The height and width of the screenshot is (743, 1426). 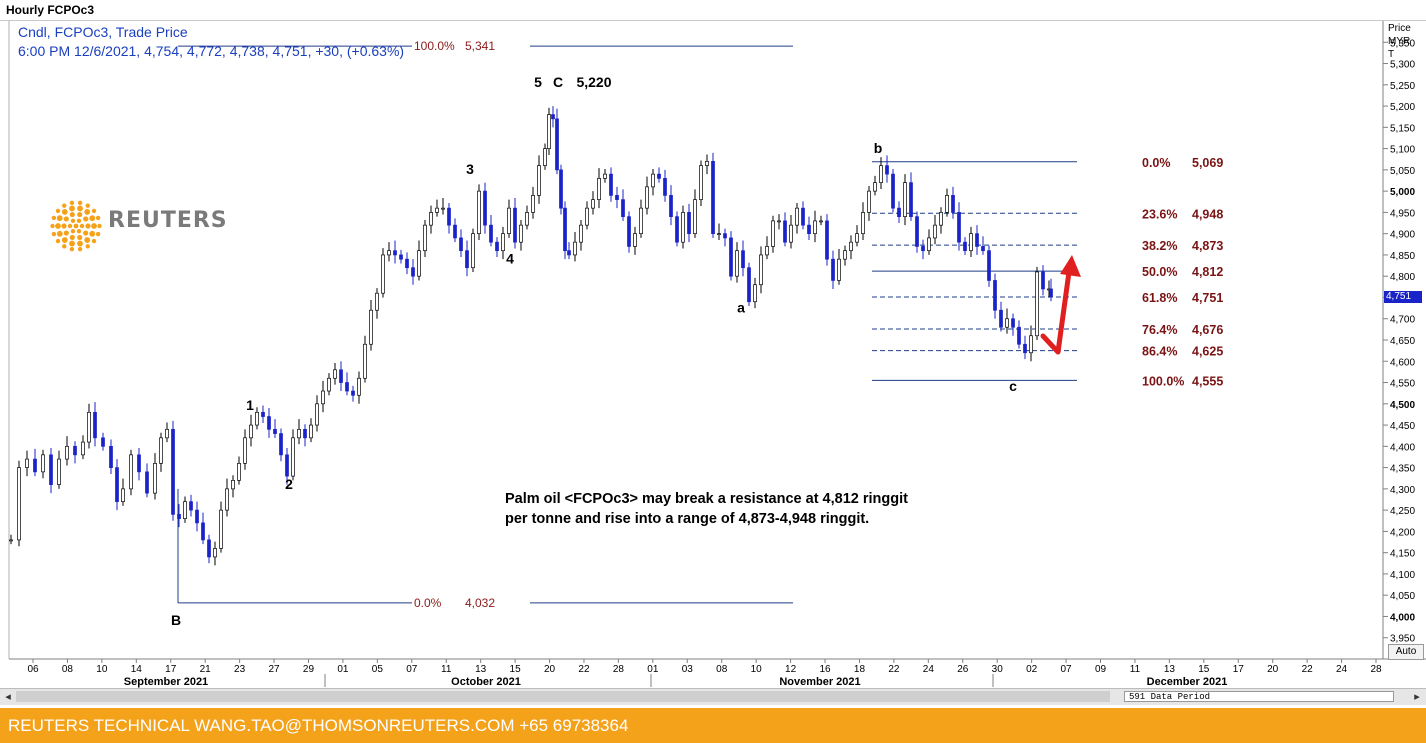 I want to click on y-tick-label: 5,100, so click(x=1402, y=150).